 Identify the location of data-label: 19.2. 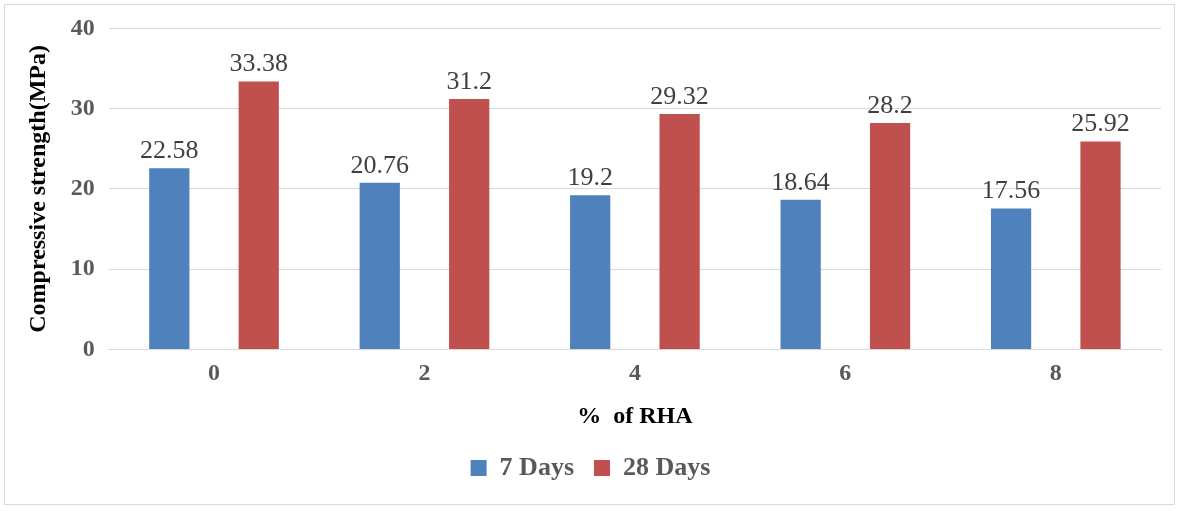
(590, 177).